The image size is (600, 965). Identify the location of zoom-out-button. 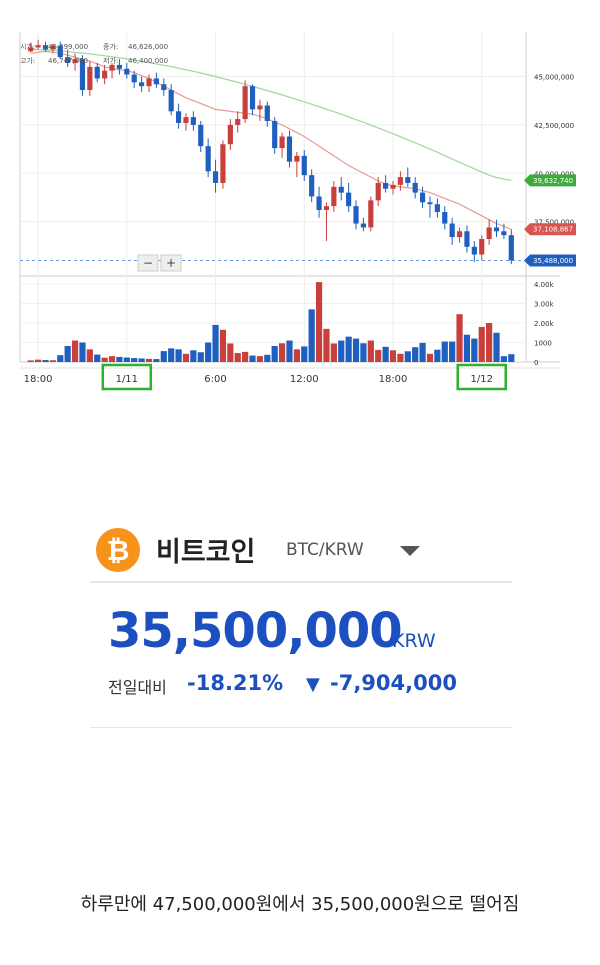
(148, 263).